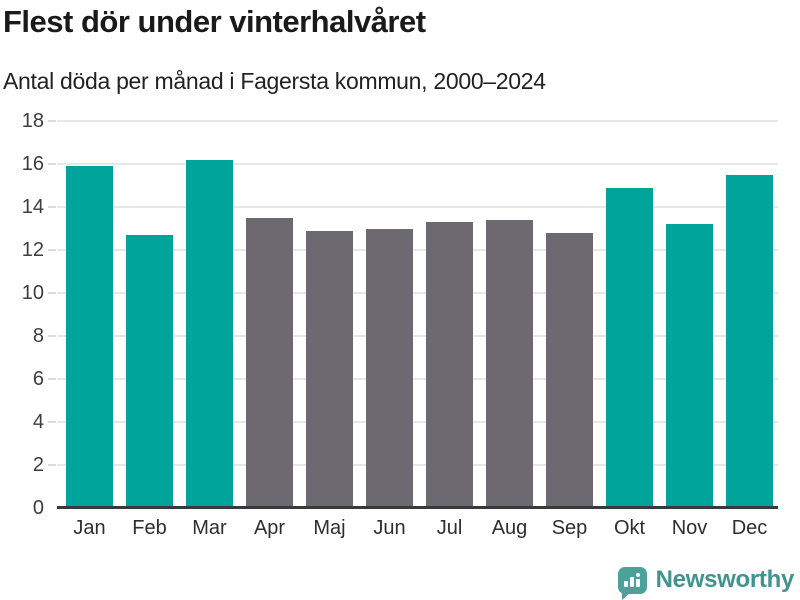  What do you see at coordinates (417, 528) in the screenshot?
I see `x-axis-labels: Jan Feb Mar Apr Maj Jun Jul Aug Sep Okt Nov Dec` at bounding box center [417, 528].